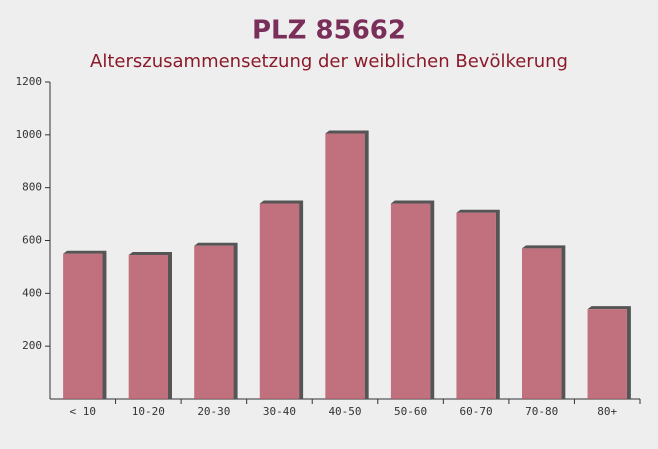 Image resolution: width=658 pixels, height=449 pixels. What do you see at coordinates (329, 31) in the screenshot?
I see `chart-title: PLZ 85662` at bounding box center [329, 31].